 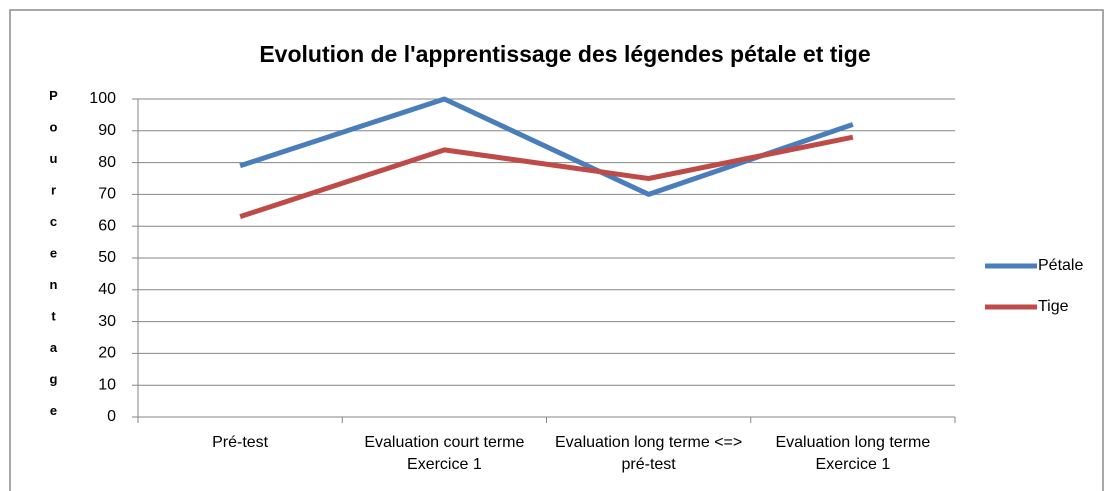 What do you see at coordinates (107, 162) in the screenshot?
I see `y-tick-label: 80` at bounding box center [107, 162].